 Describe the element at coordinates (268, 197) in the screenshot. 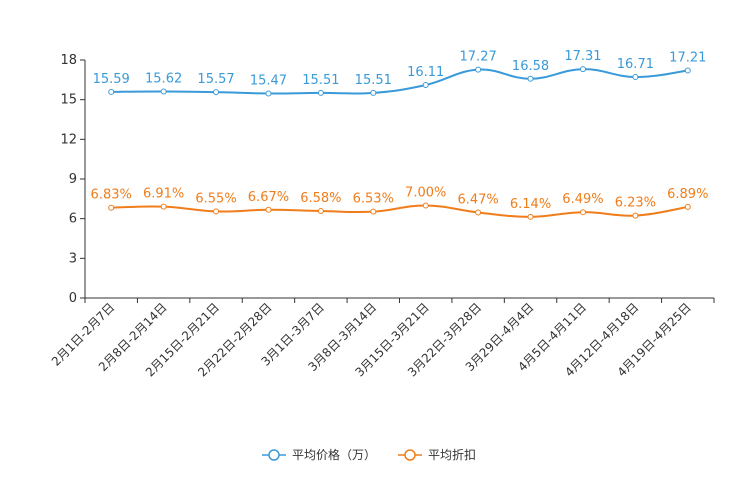

I see `data-label: 6.67%` at that location.